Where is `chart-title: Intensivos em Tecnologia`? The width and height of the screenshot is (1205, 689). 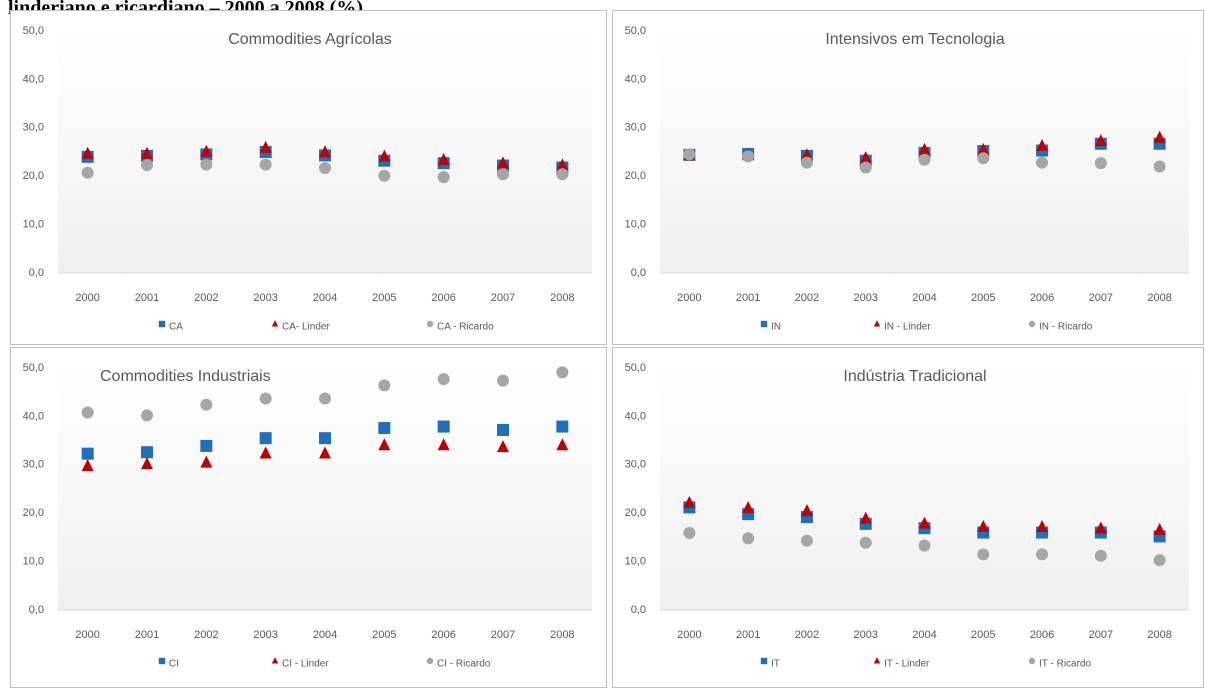
chart-title: Intensivos em Tecnologia is located at coordinates (914, 39).